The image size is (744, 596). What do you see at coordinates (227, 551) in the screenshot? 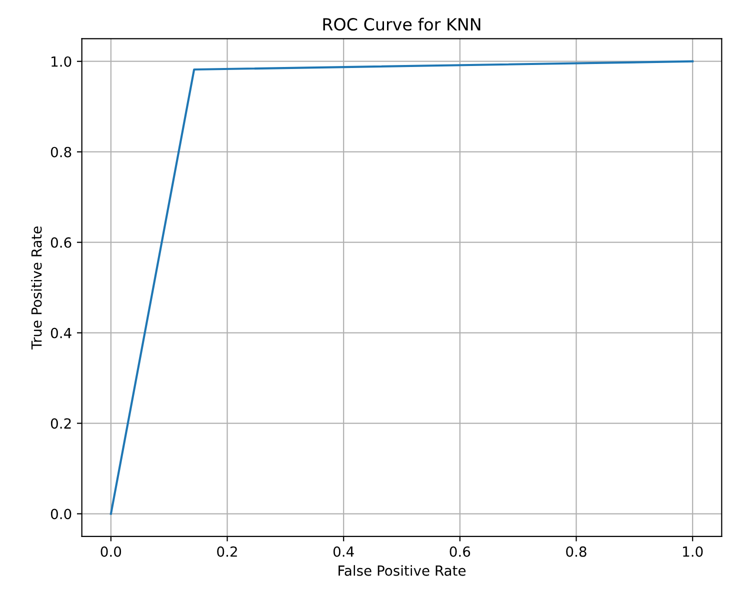
I see `x-tick-label: 0.2` at bounding box center [227, 551].